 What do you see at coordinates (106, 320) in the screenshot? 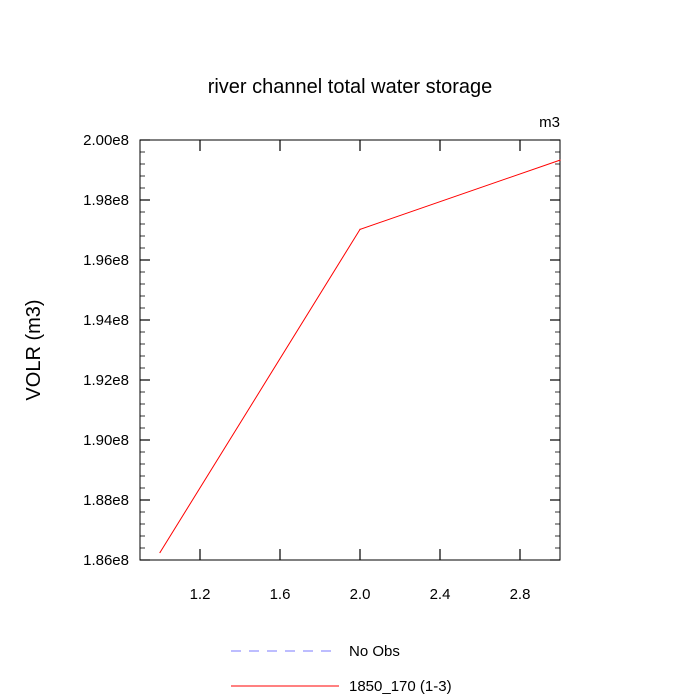
I see `y-tick-label: 1.94e8` at bounding box center [106, 320].